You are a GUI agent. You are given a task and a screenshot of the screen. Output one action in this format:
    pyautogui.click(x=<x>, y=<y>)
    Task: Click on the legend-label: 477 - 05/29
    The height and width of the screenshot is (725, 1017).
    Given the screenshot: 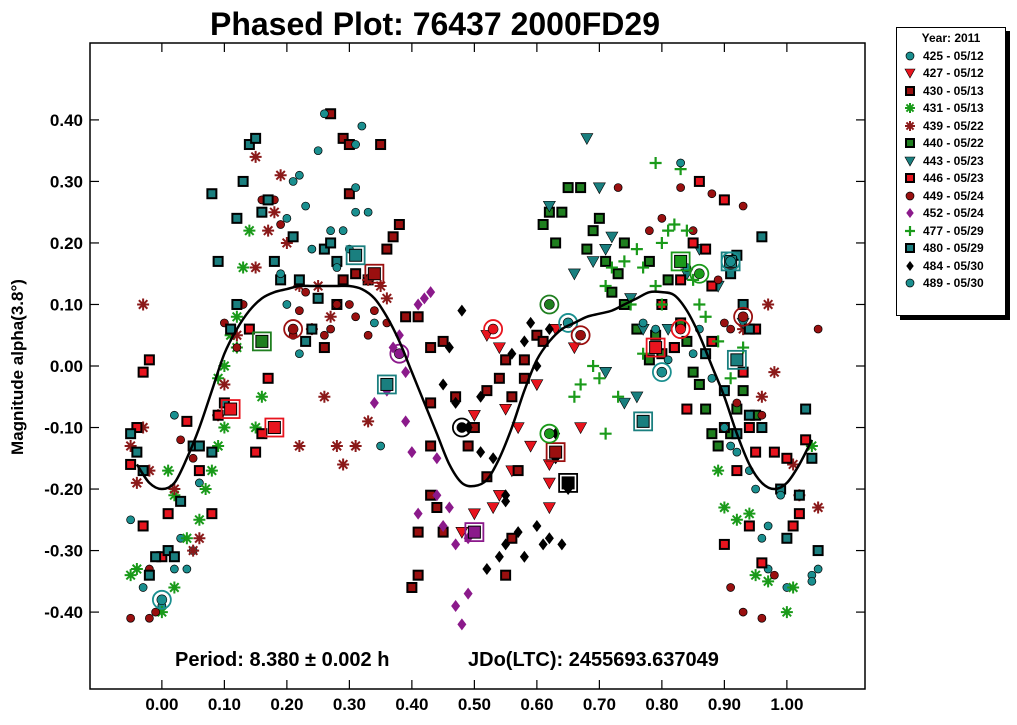 What is the action you would take?
    pyautogui.click(x=953, y=230)
    